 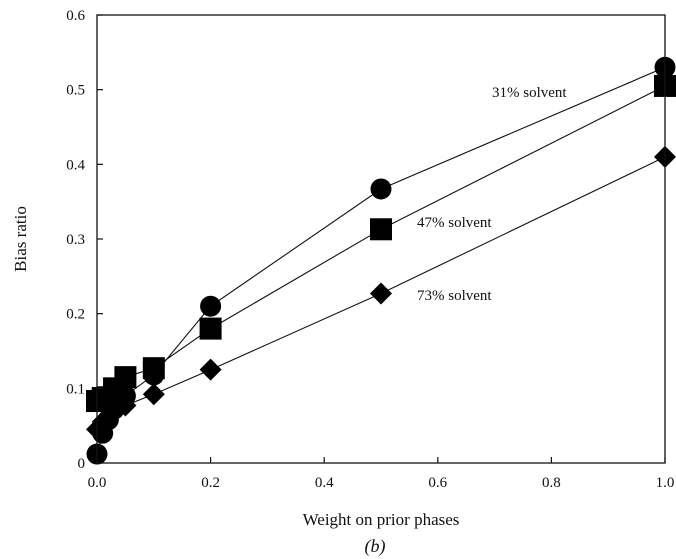 What do you see at coordinates (454, 223) in the screenshot?
I see `annotation-47-solvent: 47% solvent` at bounding box center [454, 223].